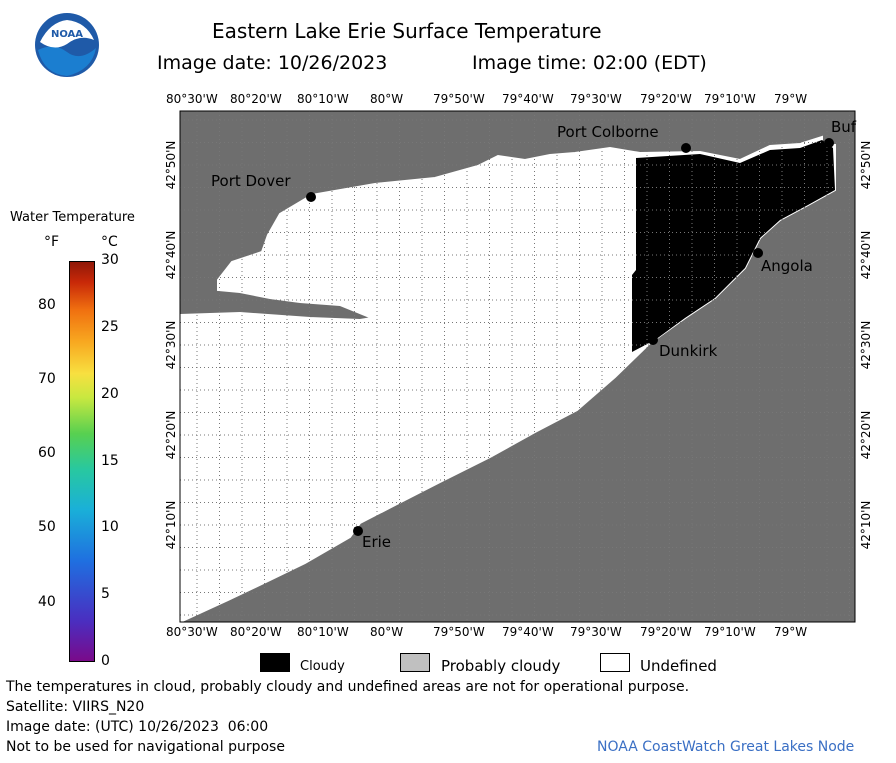  I want to click on right-lat-label: 42°40'N, so click(866, 255).